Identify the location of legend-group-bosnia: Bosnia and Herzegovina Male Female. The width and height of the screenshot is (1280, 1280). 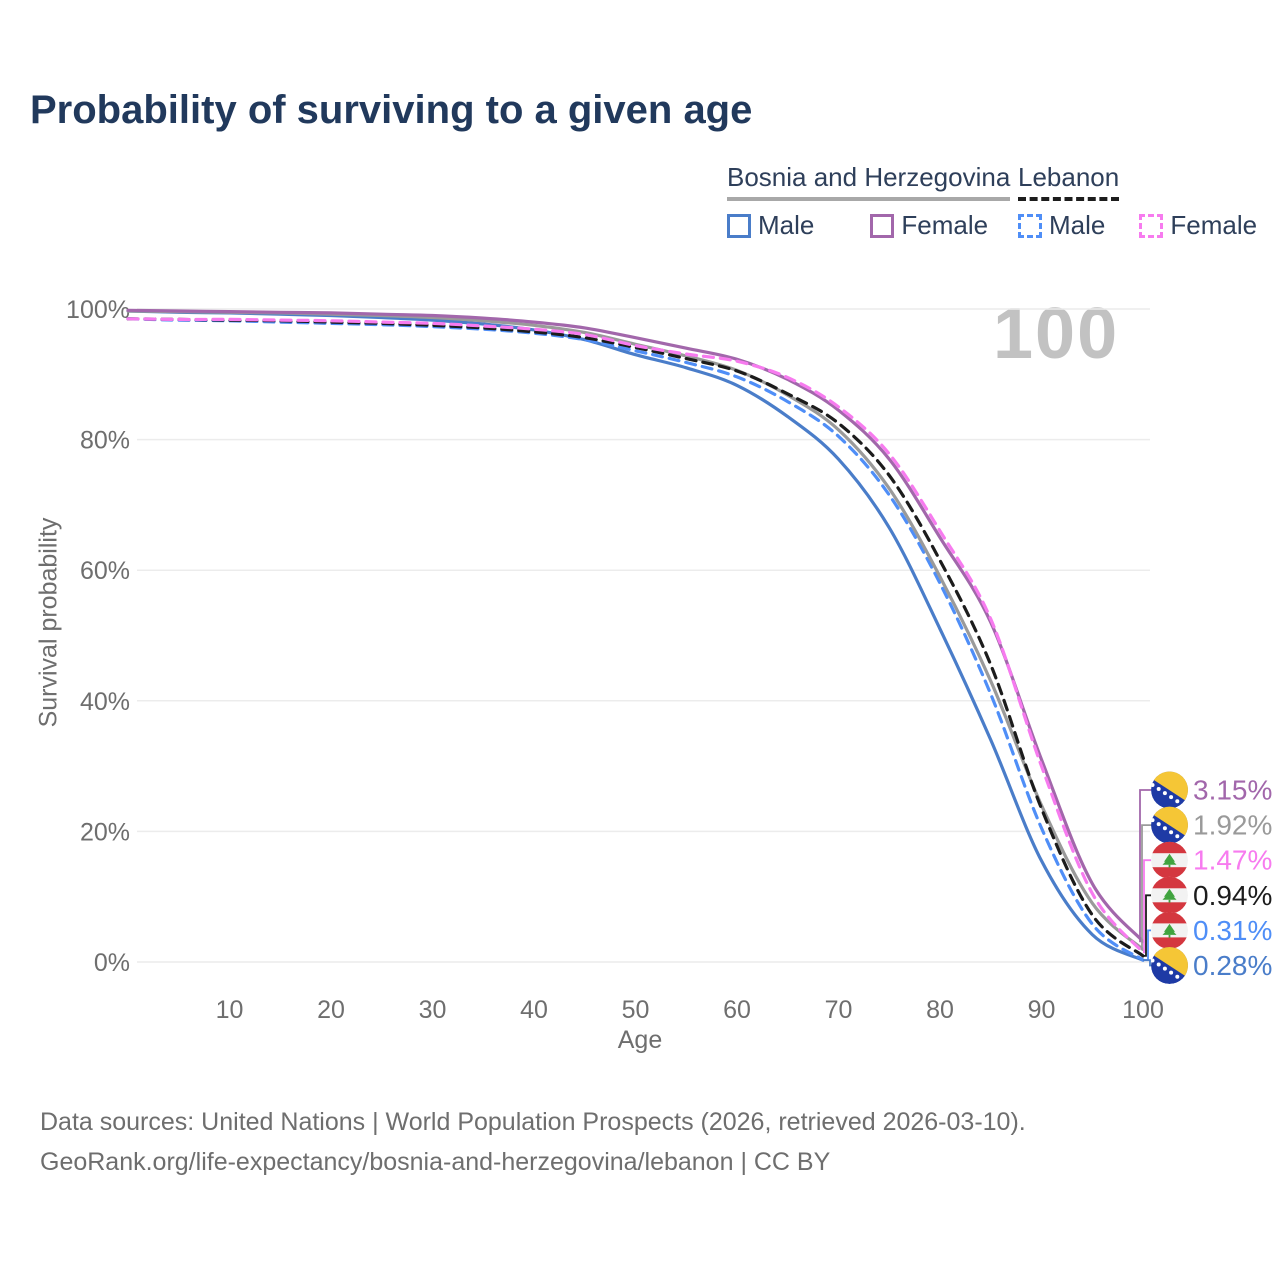
(869, 201).